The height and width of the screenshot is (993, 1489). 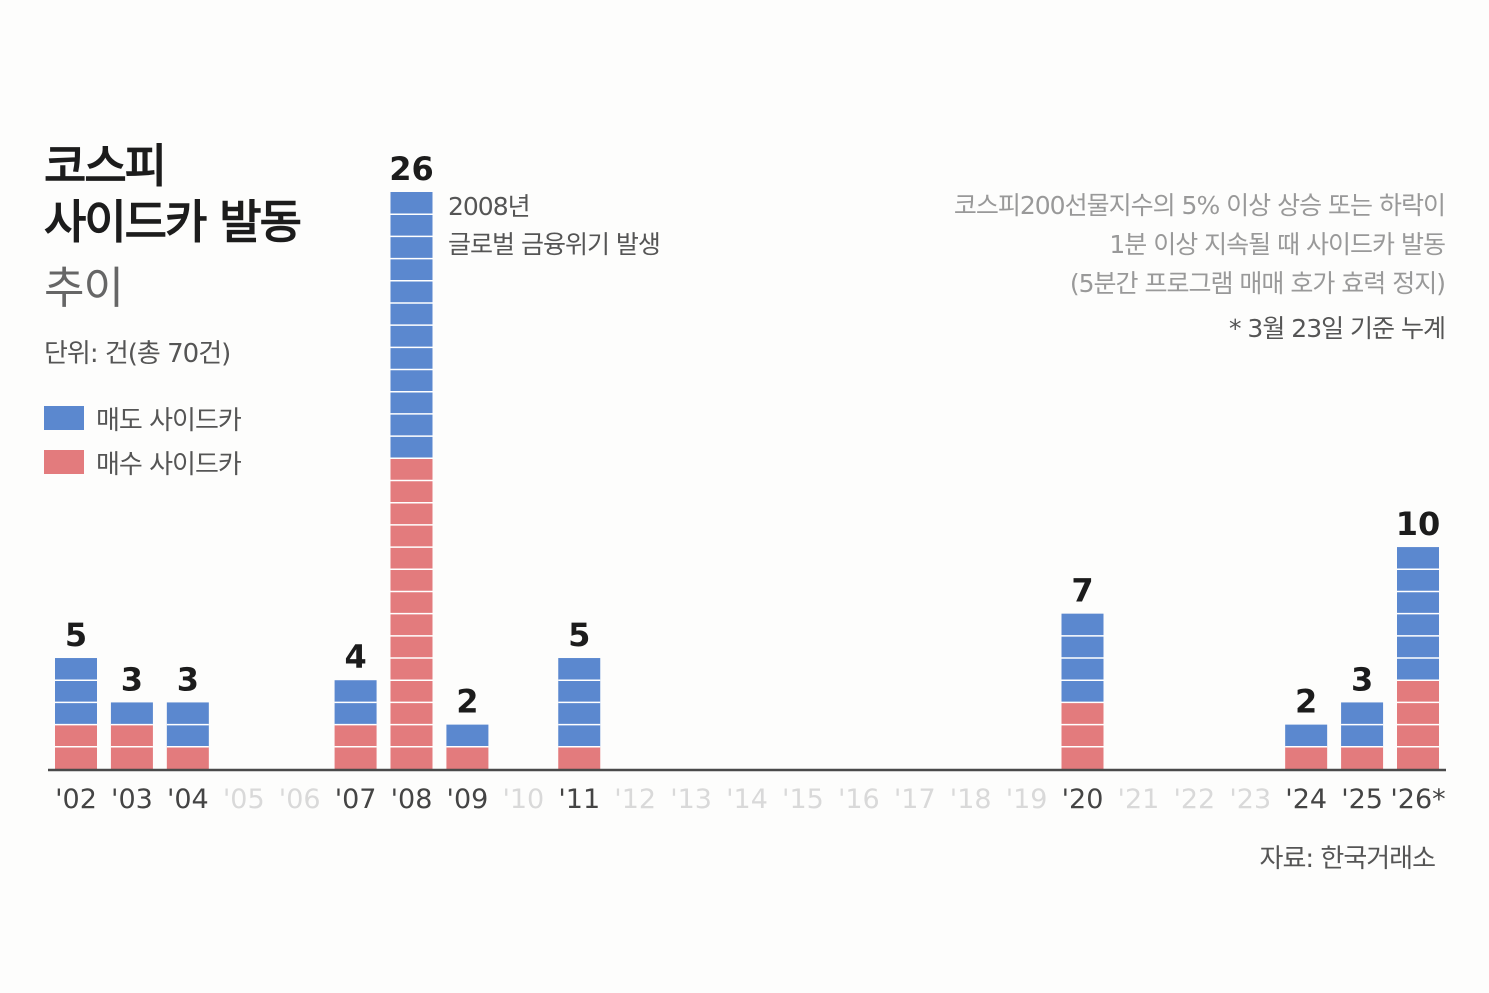 What do you see at coordinates (915, 799) in the screenshot?
I see `x-tick-label: '17` at bounding box center [915, 799].